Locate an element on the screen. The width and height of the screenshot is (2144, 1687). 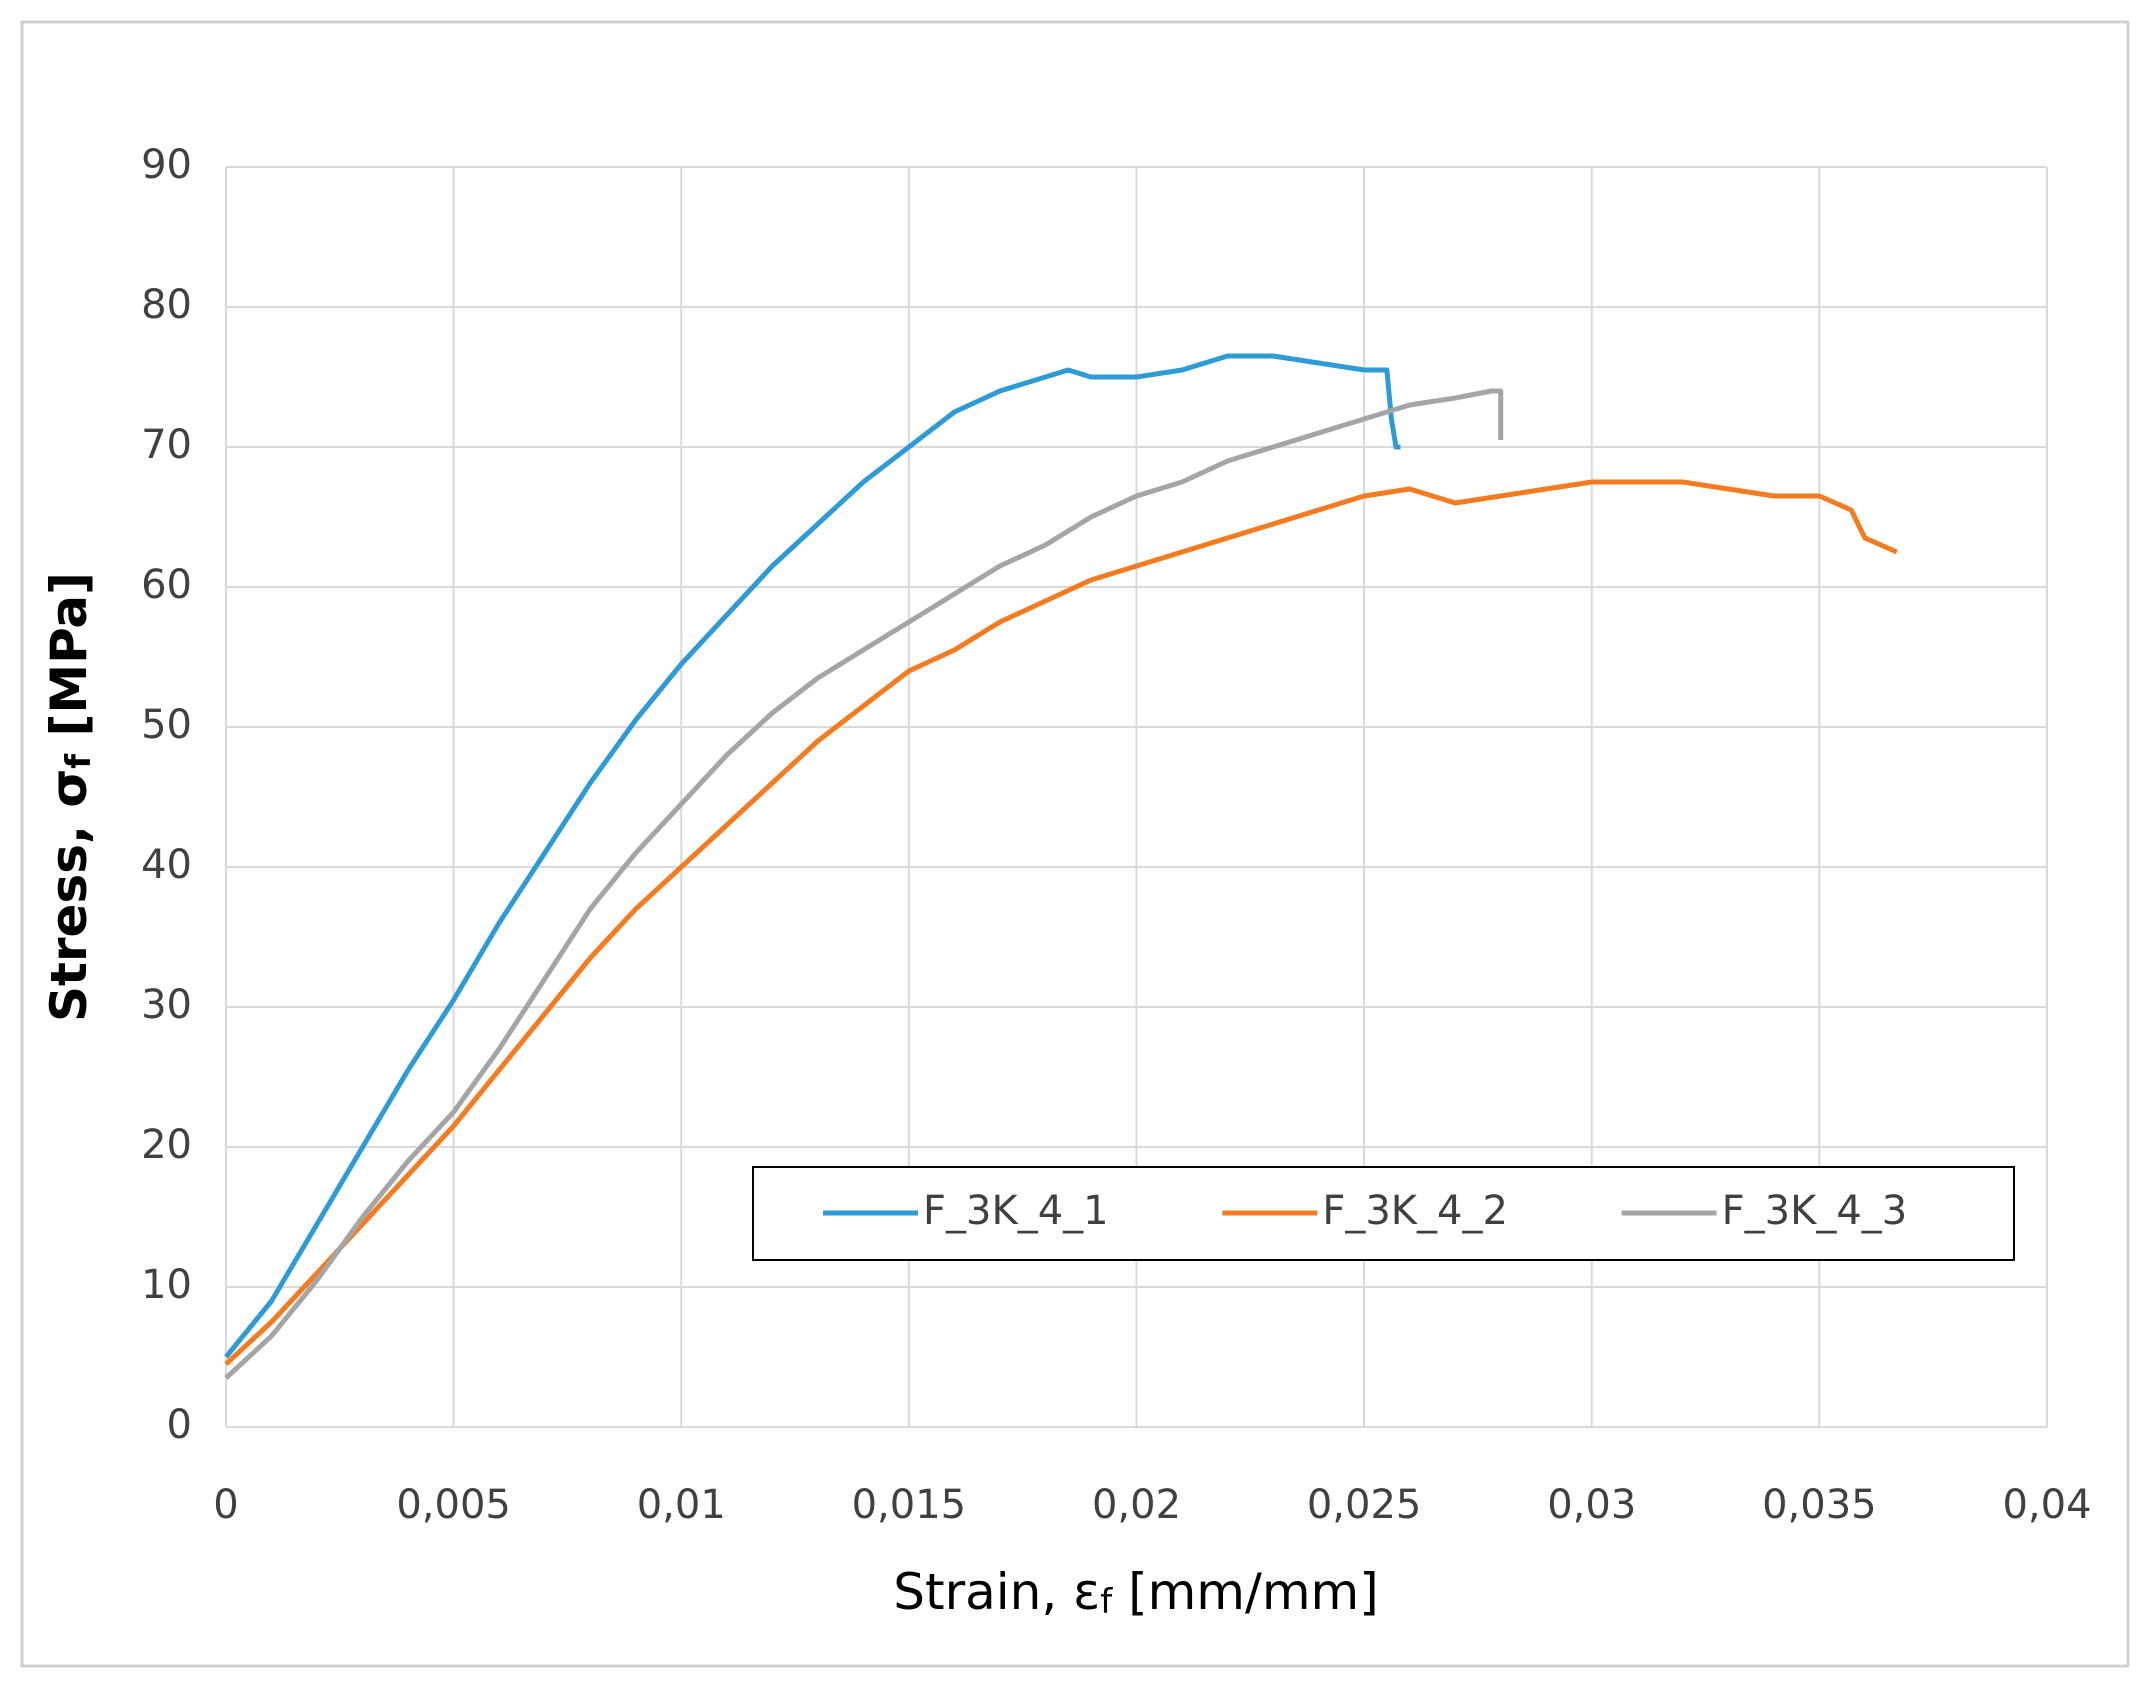
x-tick-label: 0,02 is located at coordinates (1136, 1505).